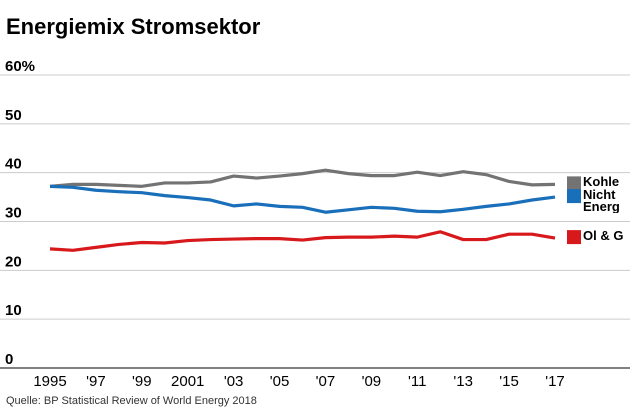  Describe the element at coordinates (142, 381) in the screenshot. I see `x-tick-label: '99` at that location.